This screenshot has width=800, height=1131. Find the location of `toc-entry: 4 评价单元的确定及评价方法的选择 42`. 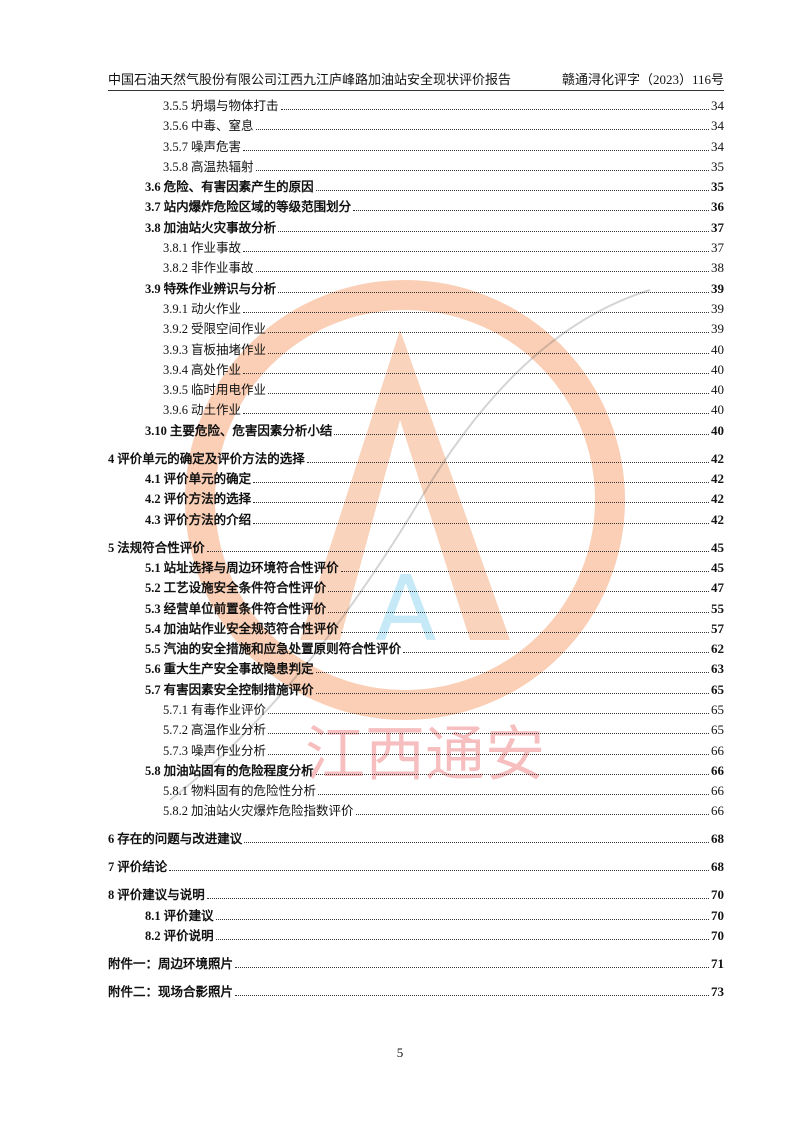

toc-entry: 4 评价单元的确定及评价方法的选择 42 is located at coordinates (416, 459).